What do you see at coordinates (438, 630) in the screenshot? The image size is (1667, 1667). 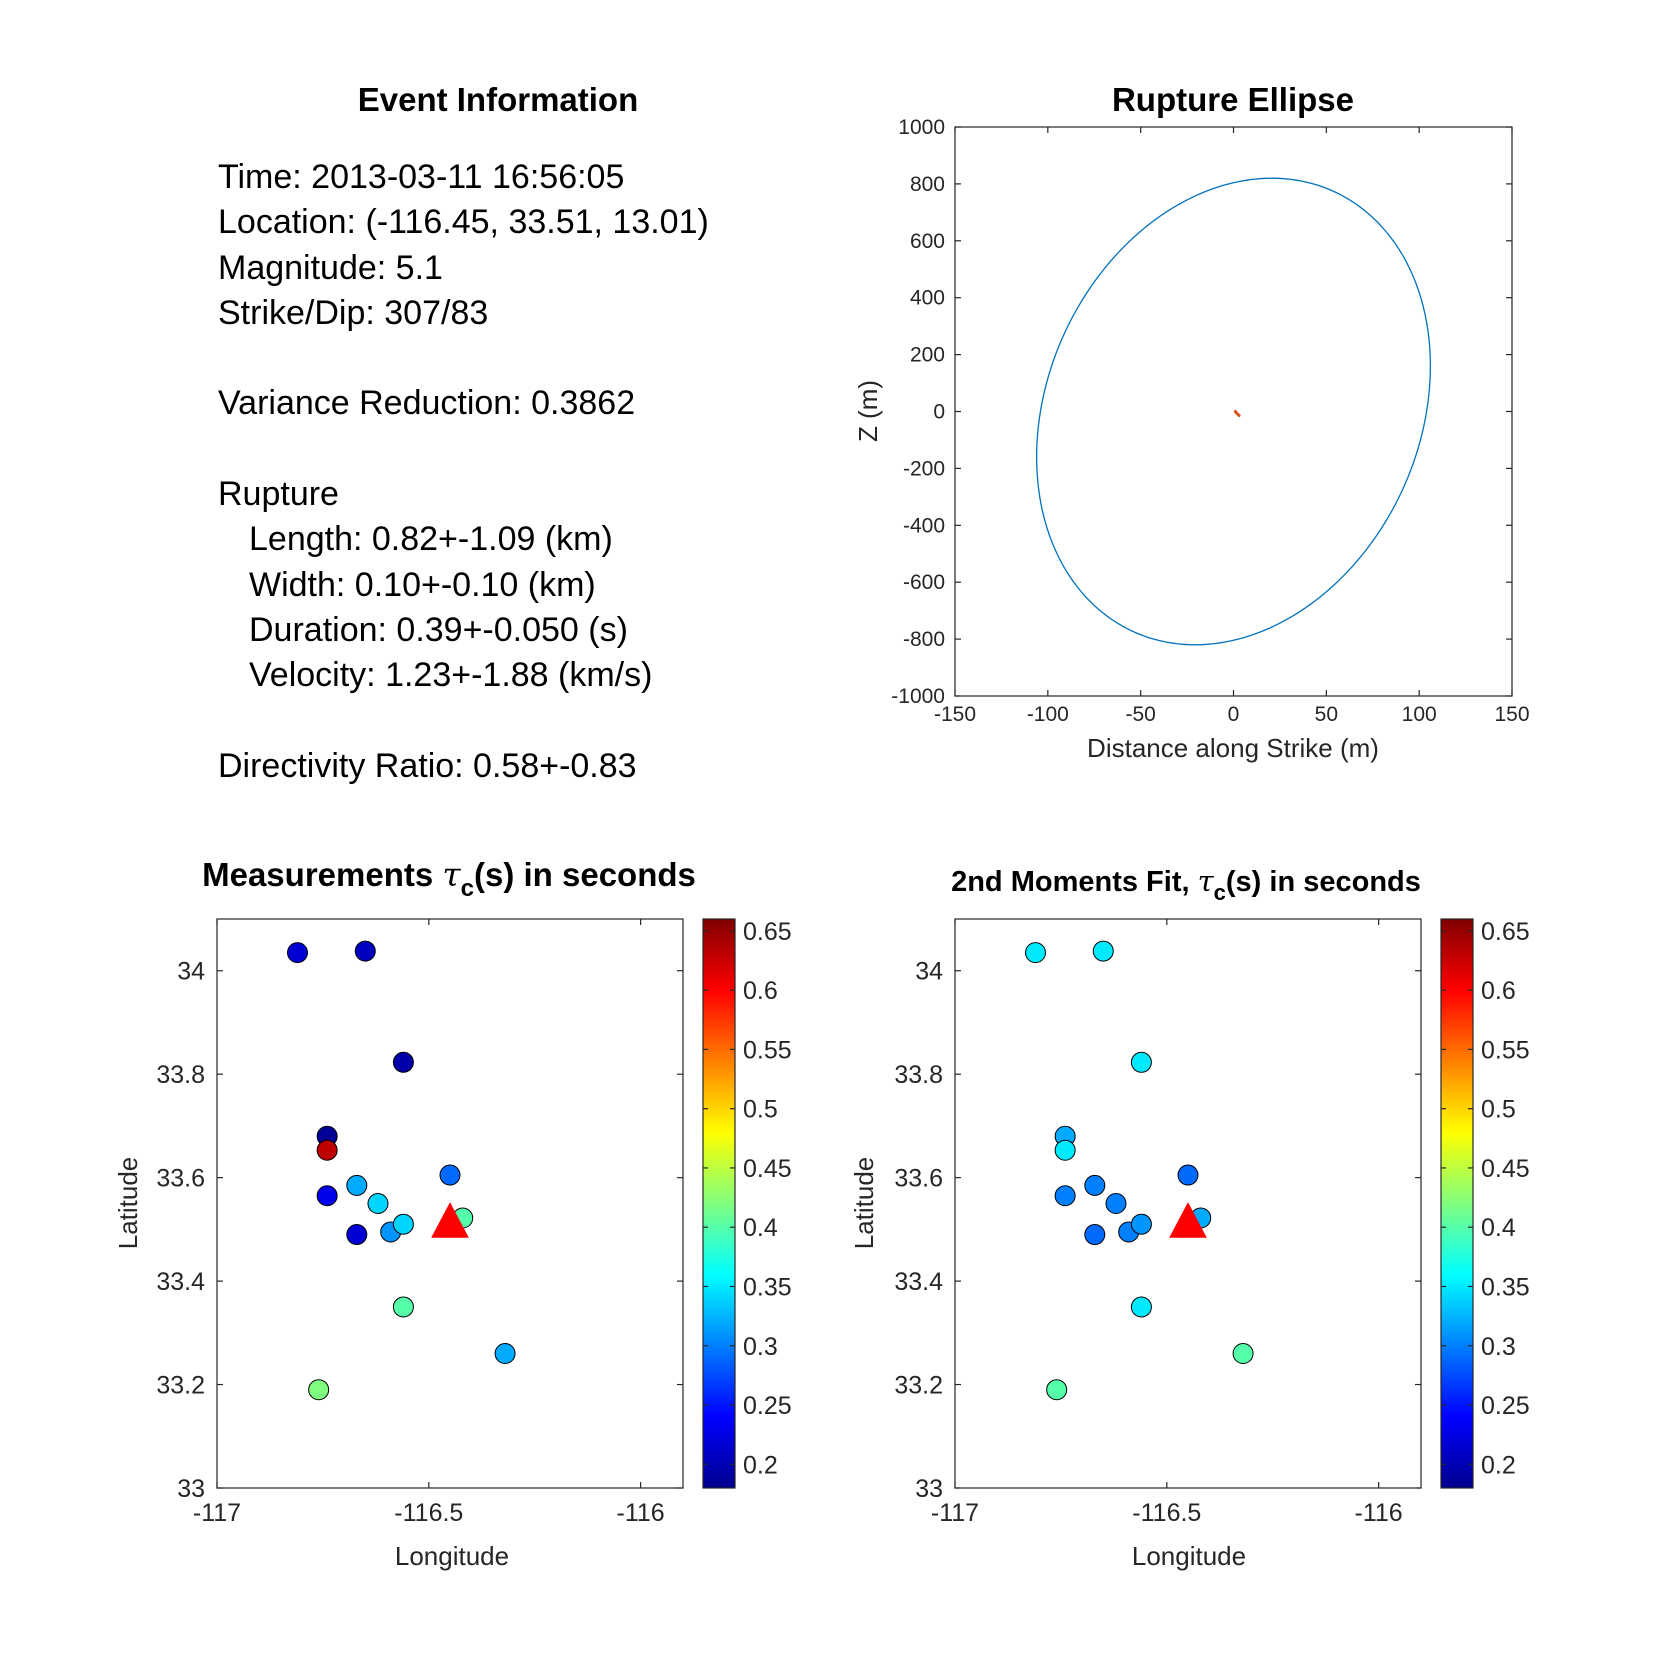 I see `info-rupture-duration: Duration: 0.39+-0.050 (s)` at bounding box center [438, 630].